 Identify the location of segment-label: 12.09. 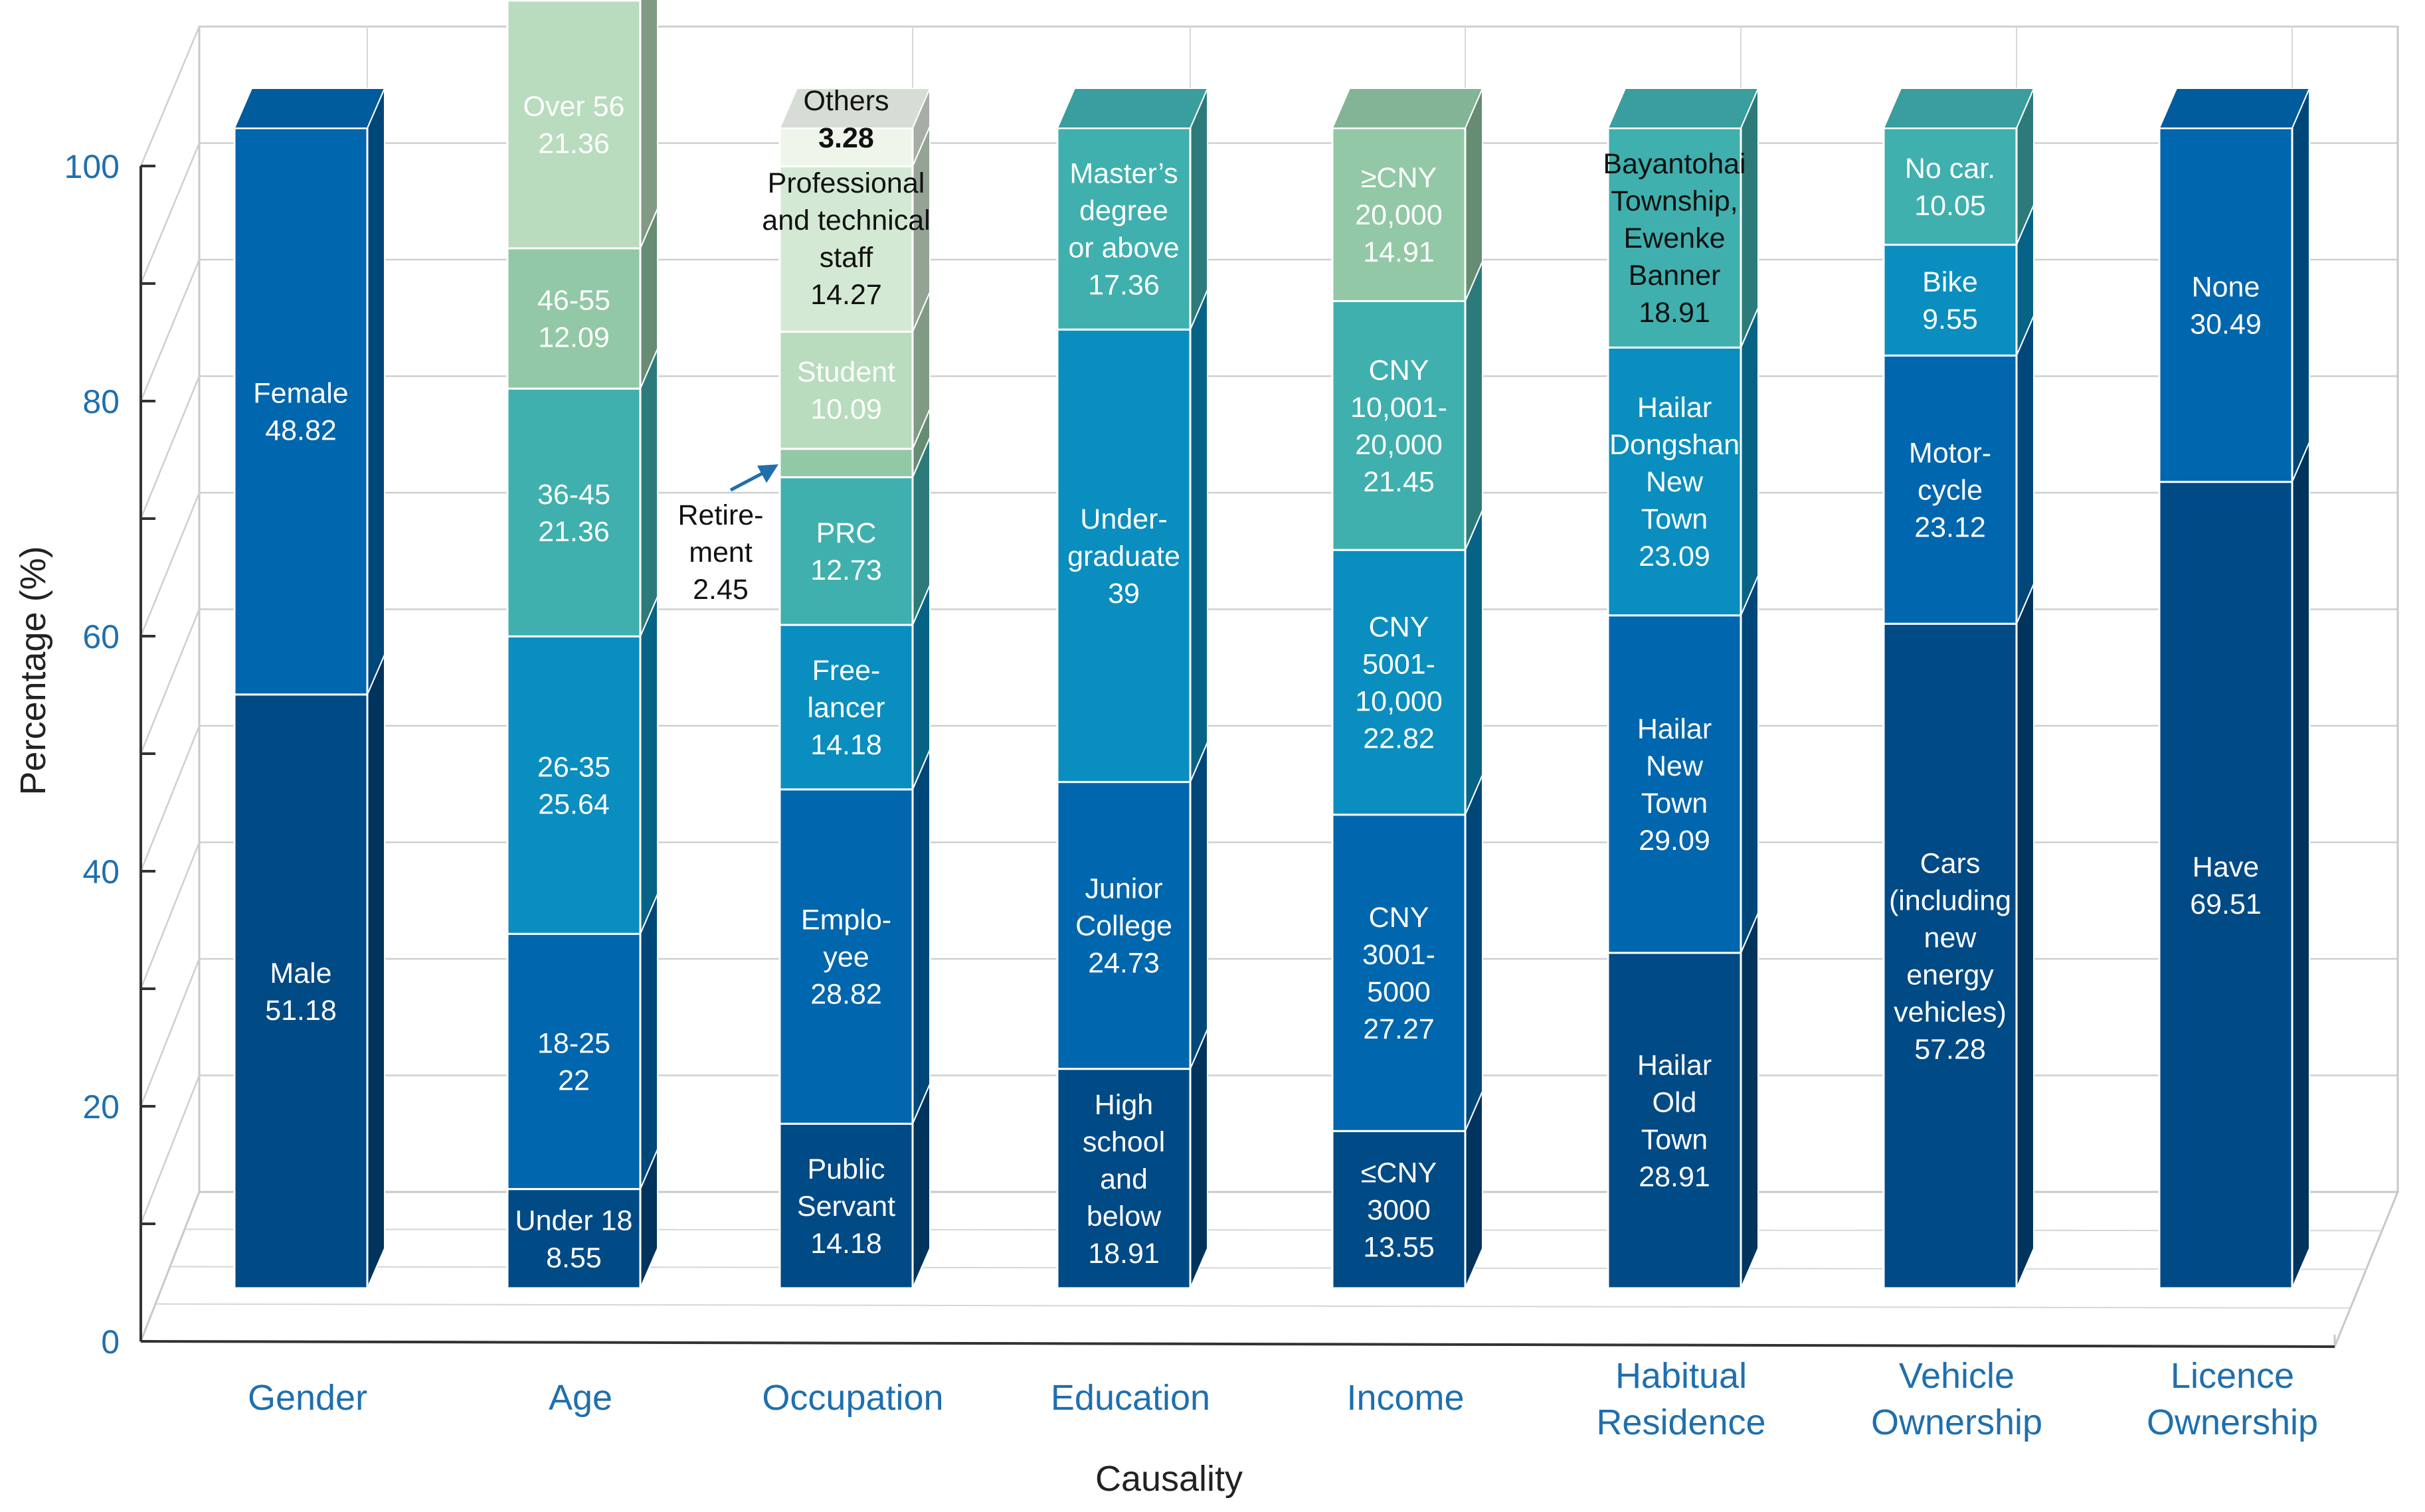
(574, 338).